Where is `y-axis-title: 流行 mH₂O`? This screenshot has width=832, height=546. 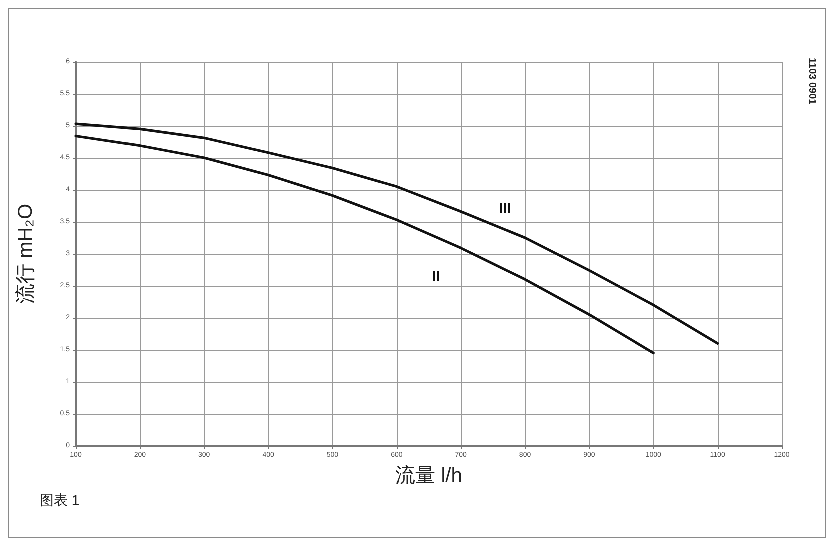
y-axis-title: 流行 mH₂O is located at coordinates (26, 254).